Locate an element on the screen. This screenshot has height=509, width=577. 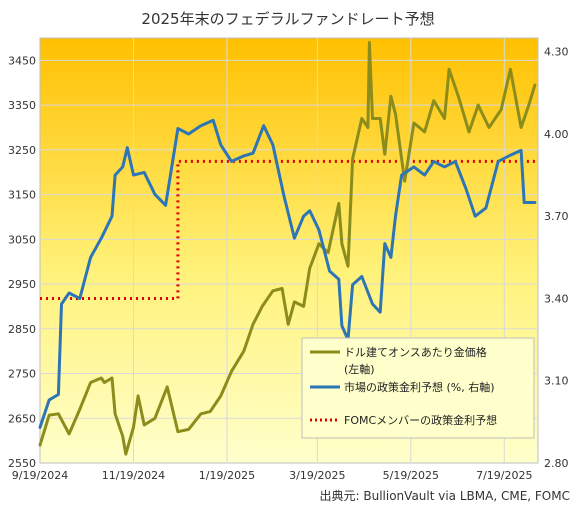
legend-label-gold: ドル建てオンスあたり金価格 is located at coordinates (415, 352).